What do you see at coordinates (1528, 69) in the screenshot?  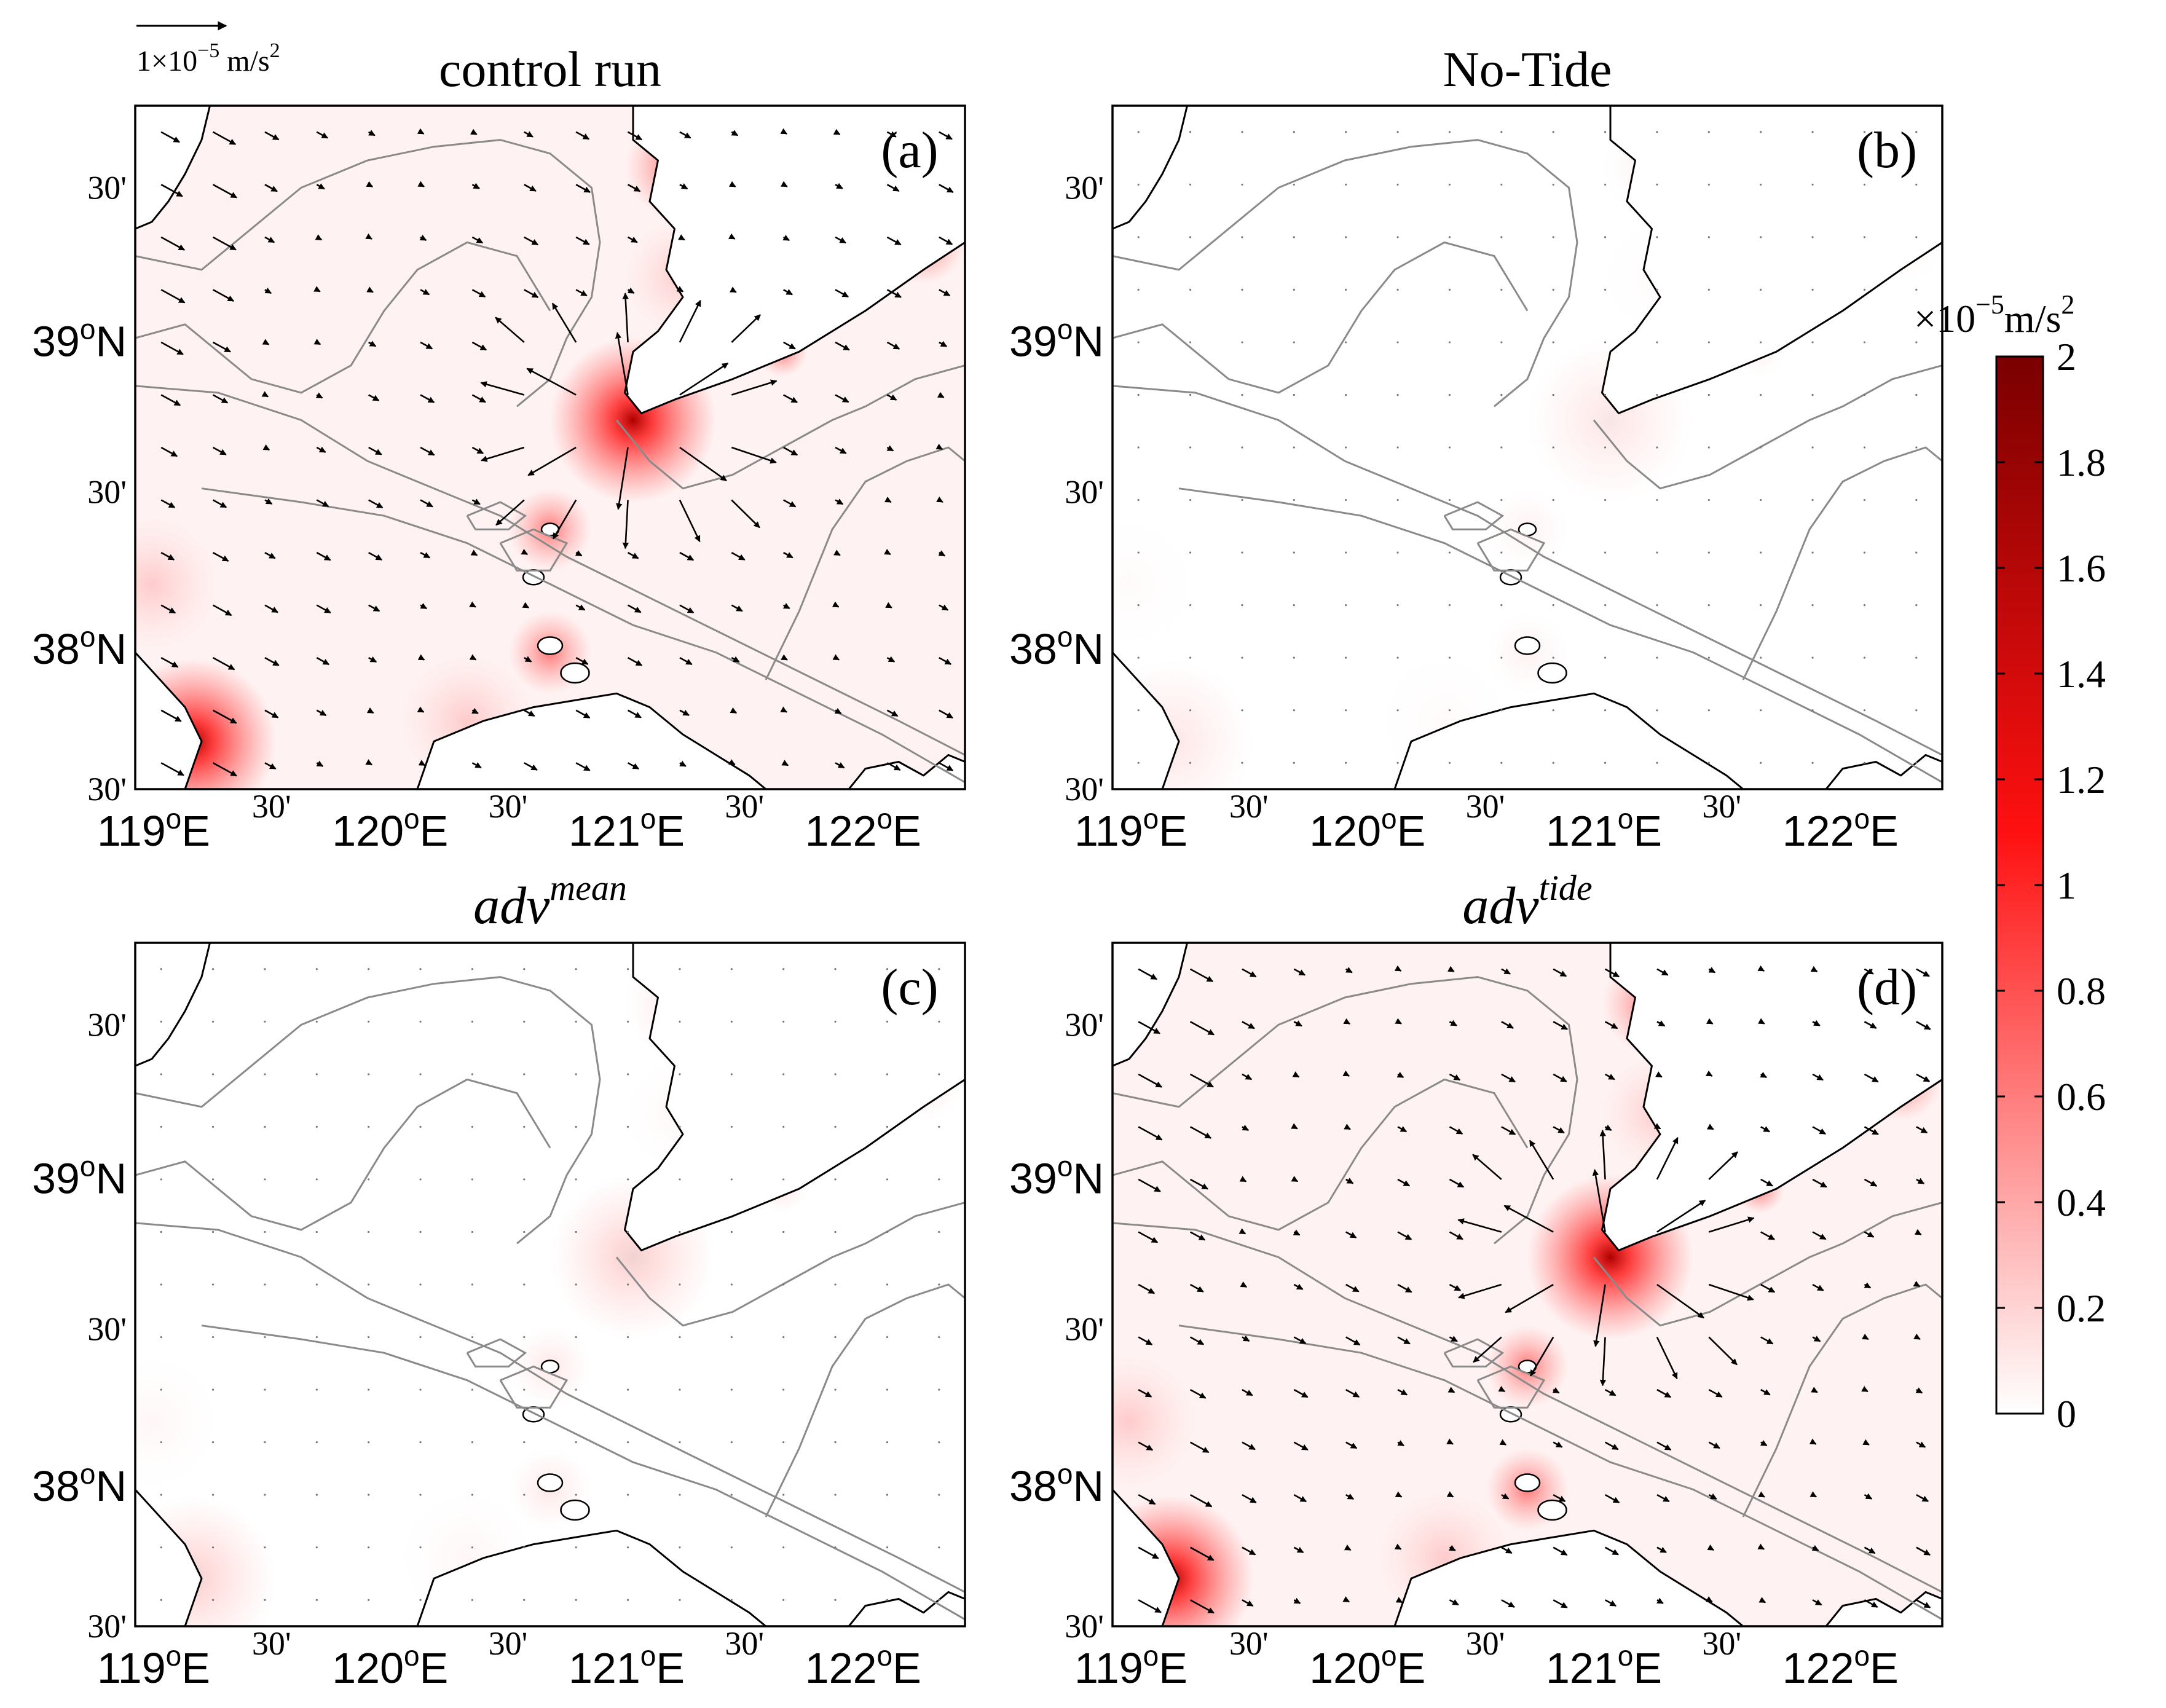 I see `panel-title: No-Tide` at bounding box center [1528, 69].